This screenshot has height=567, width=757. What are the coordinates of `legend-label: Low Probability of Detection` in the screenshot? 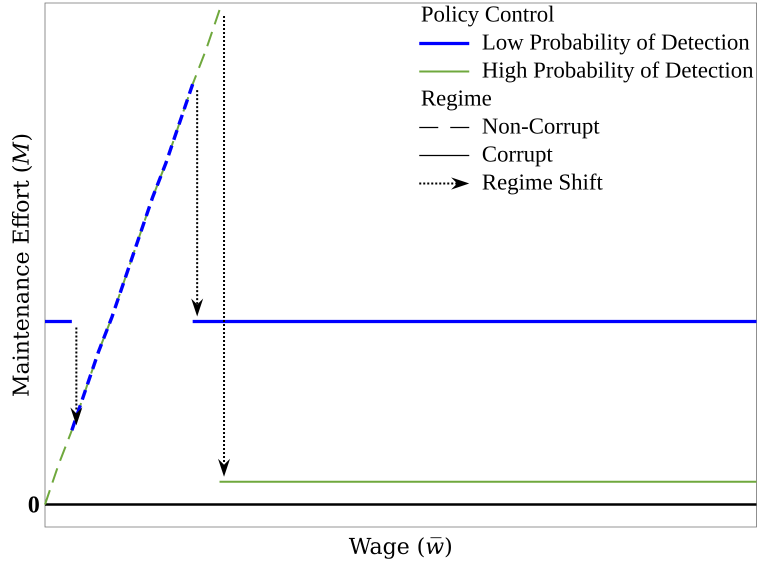 It's located at (616, 43).